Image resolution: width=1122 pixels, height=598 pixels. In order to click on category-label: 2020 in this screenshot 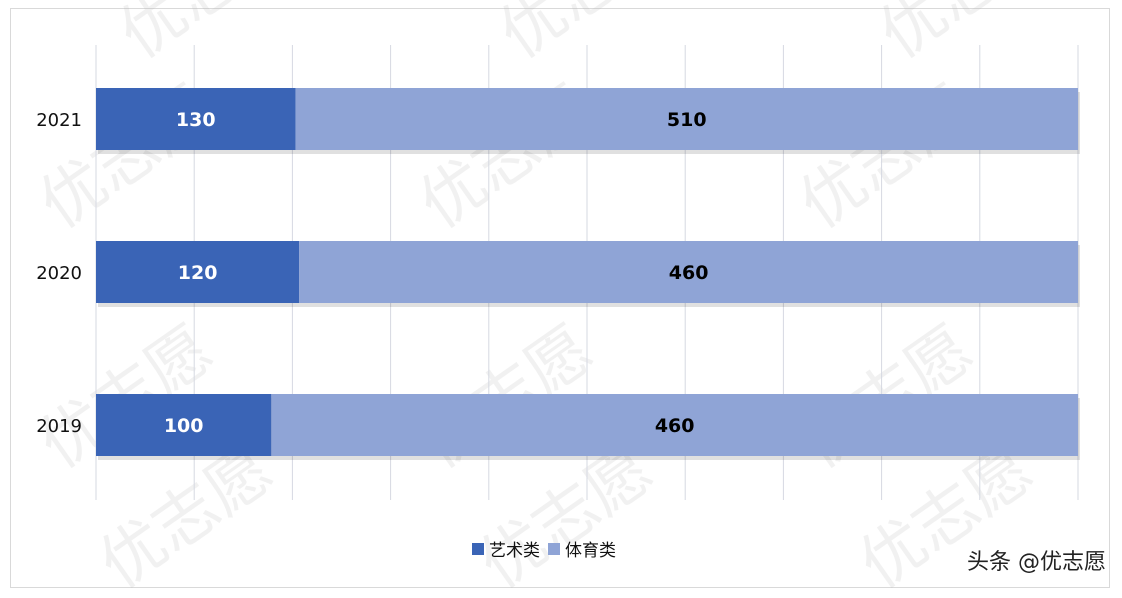, I will do `click(59, 273)`.